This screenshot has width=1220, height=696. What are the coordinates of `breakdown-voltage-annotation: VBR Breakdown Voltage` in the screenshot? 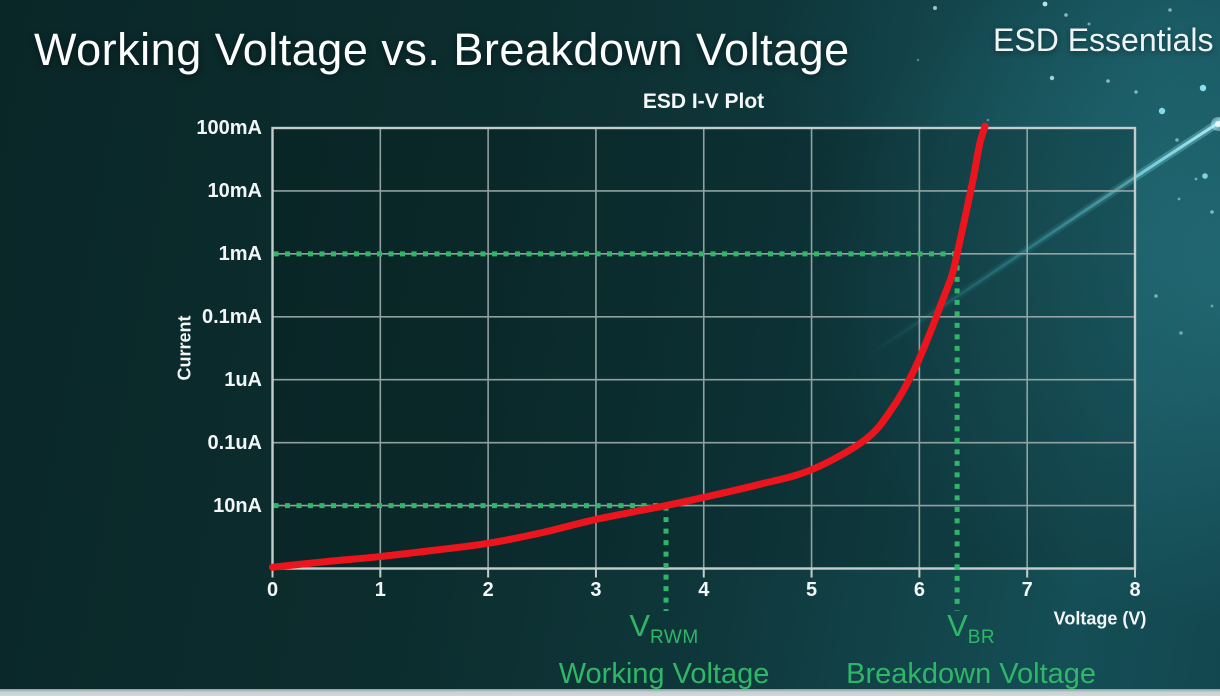 It's located at (971, 649).